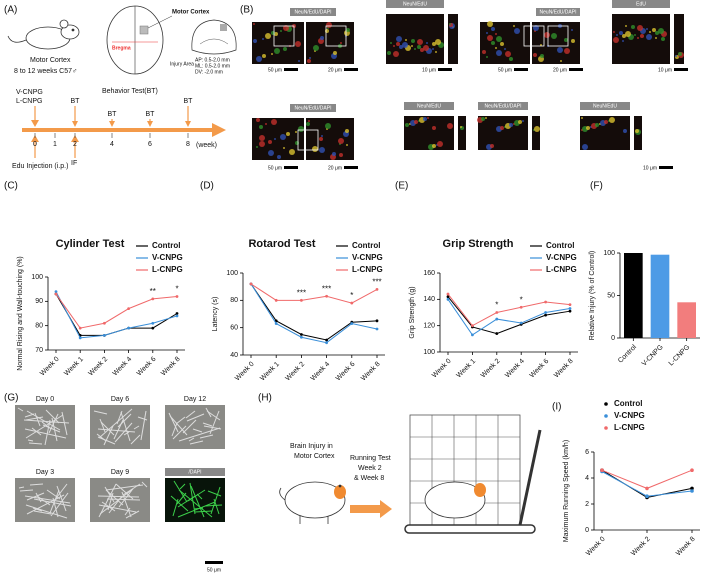  What do you see at coordinates (496, 305) in the screenshot?
I see `significance: *` at bounding box center [496, 305].